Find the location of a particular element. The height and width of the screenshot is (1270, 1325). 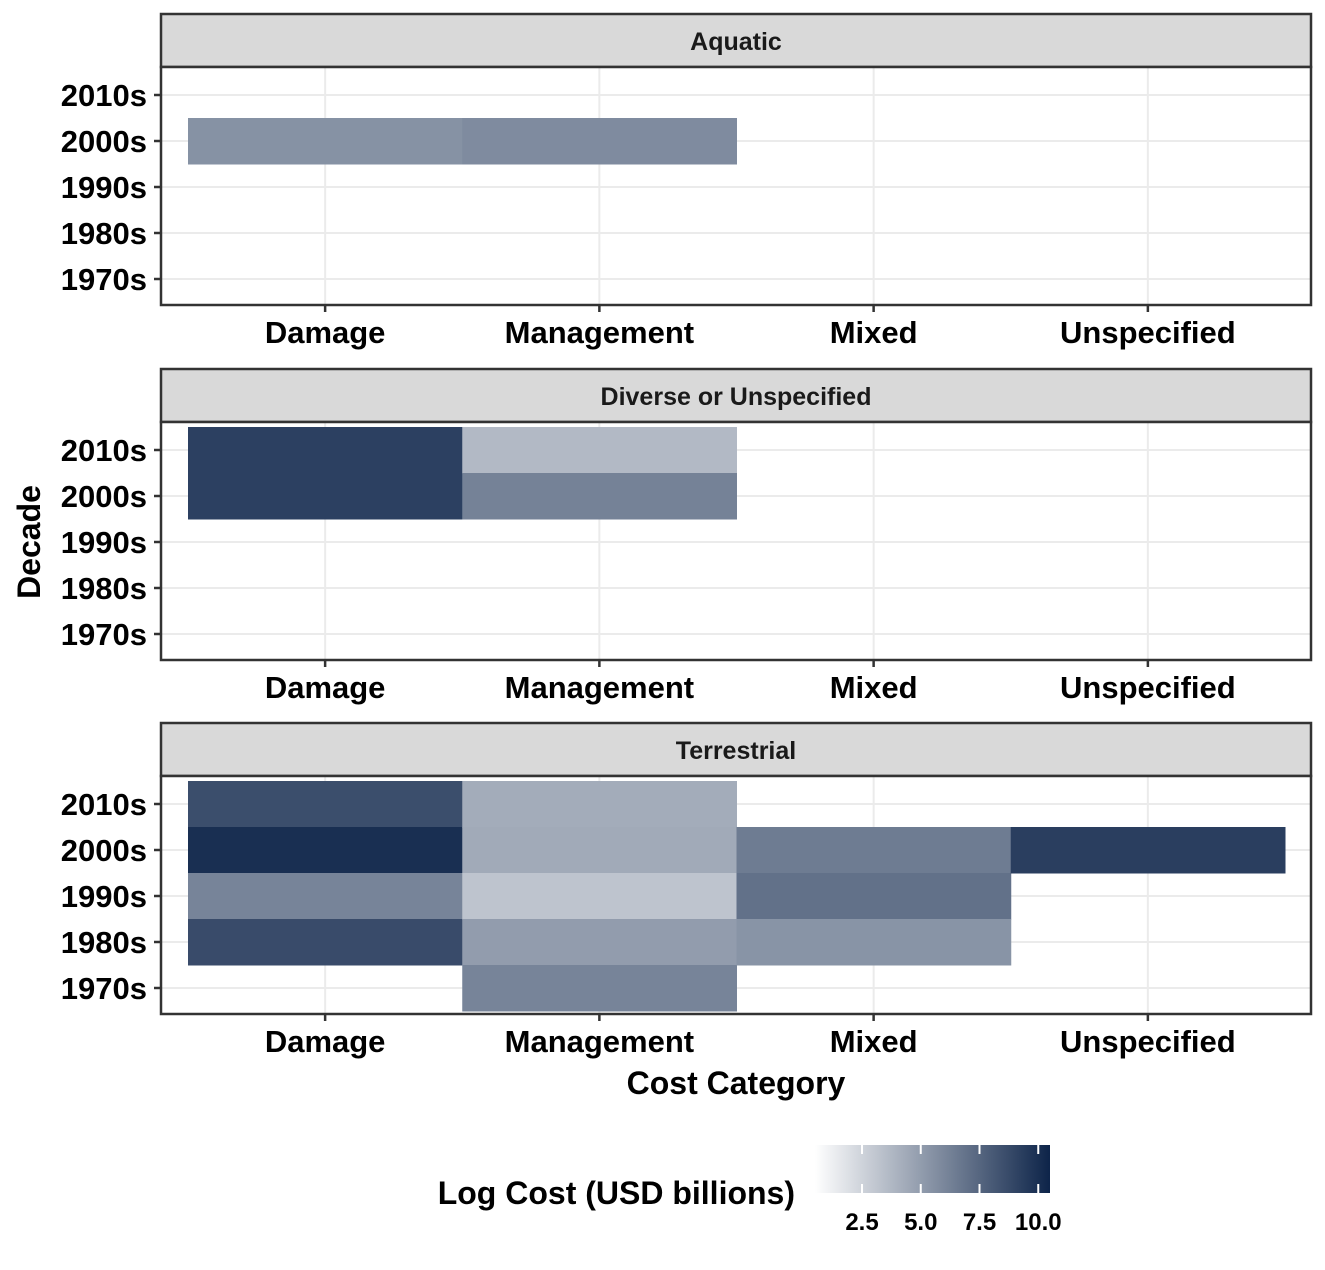

y-axis-title: Decade is located at coordinates (29, 542).